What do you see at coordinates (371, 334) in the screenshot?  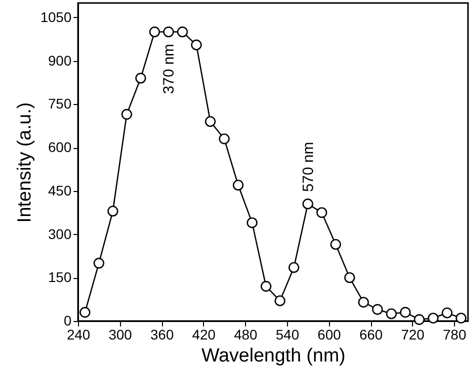 I see `x-tick-label: 660` at bounding box center [371, 334].